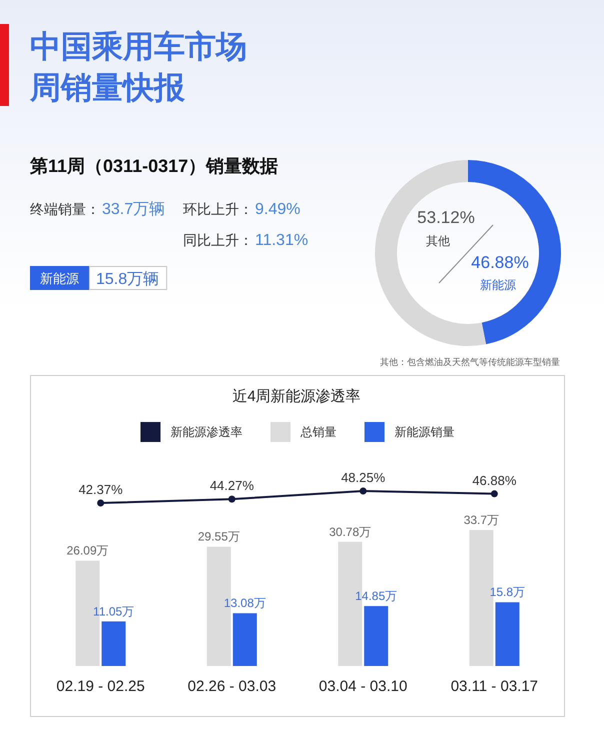 This screenshot has width=604, height=742. I want to click on data-label: 44.27%, so click(232, 486).